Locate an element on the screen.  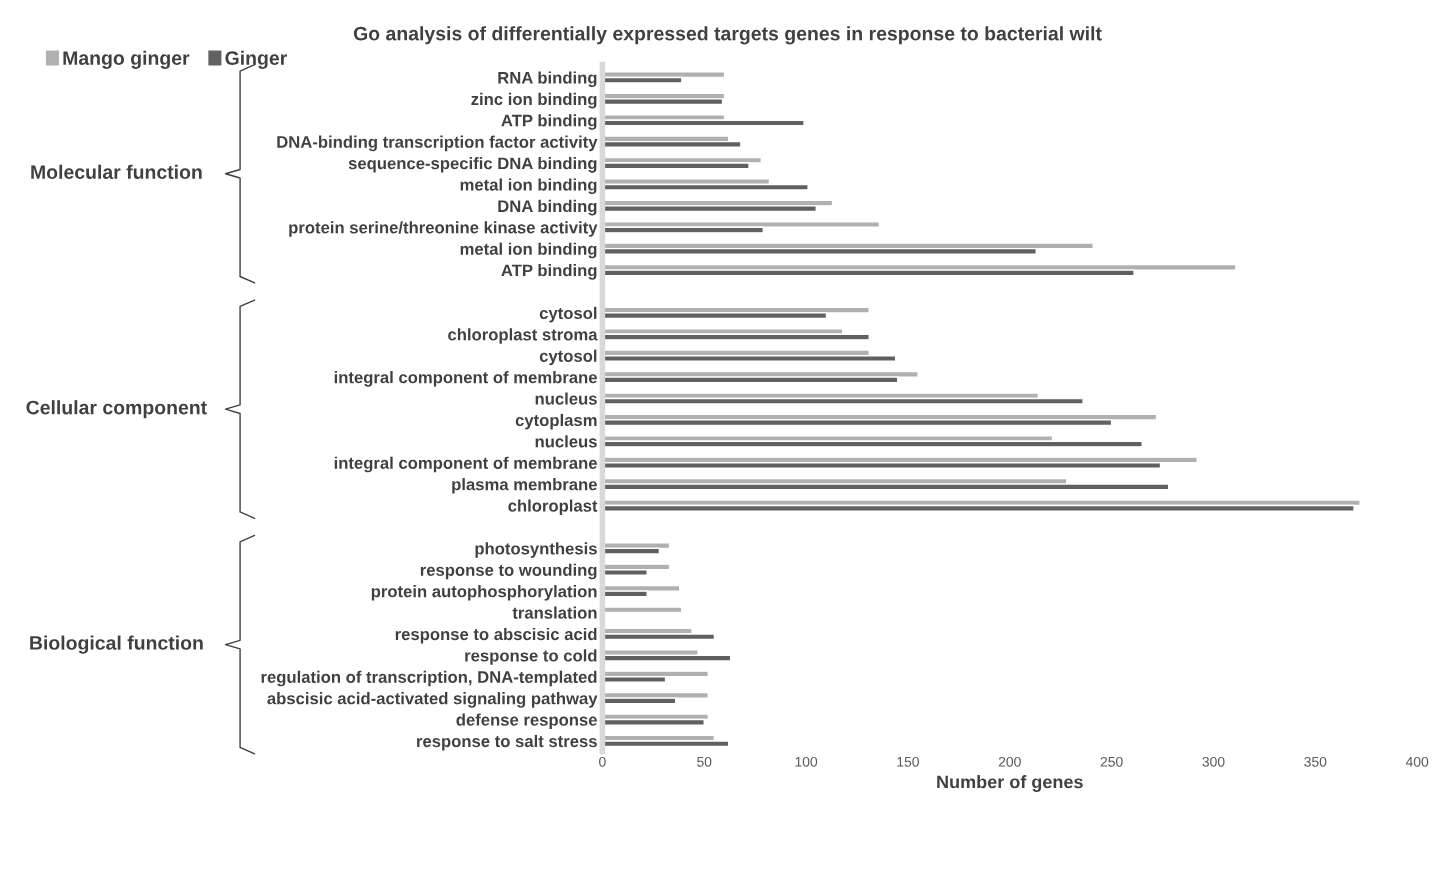
text: Molecular function is located at coordinates (116, 171).